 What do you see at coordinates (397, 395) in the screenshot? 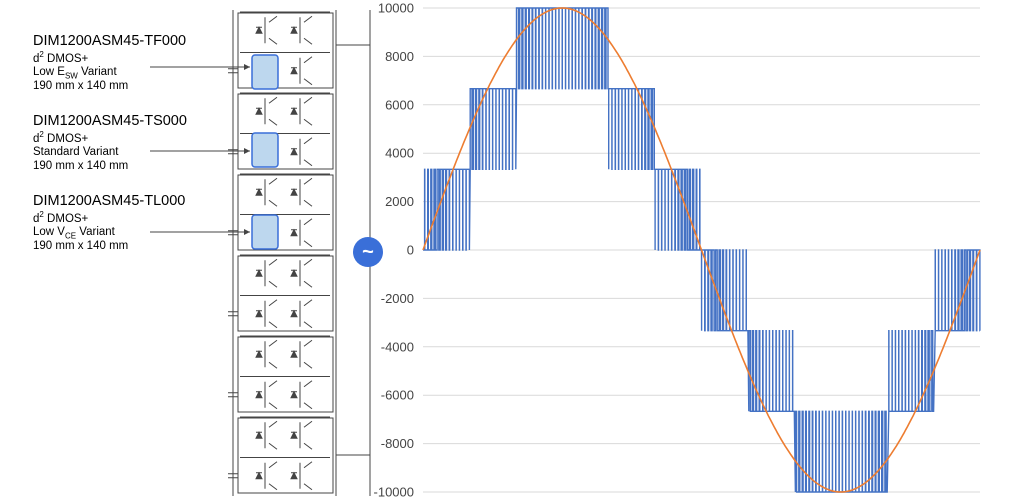
I see `y-tick-label: -6000` at bounding box center [397, 395].